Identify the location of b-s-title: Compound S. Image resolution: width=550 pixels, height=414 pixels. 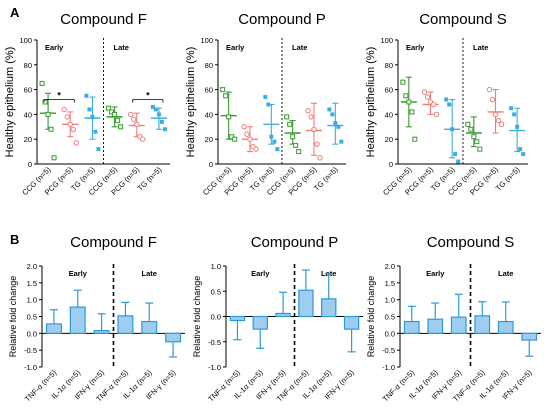
(471, 242).